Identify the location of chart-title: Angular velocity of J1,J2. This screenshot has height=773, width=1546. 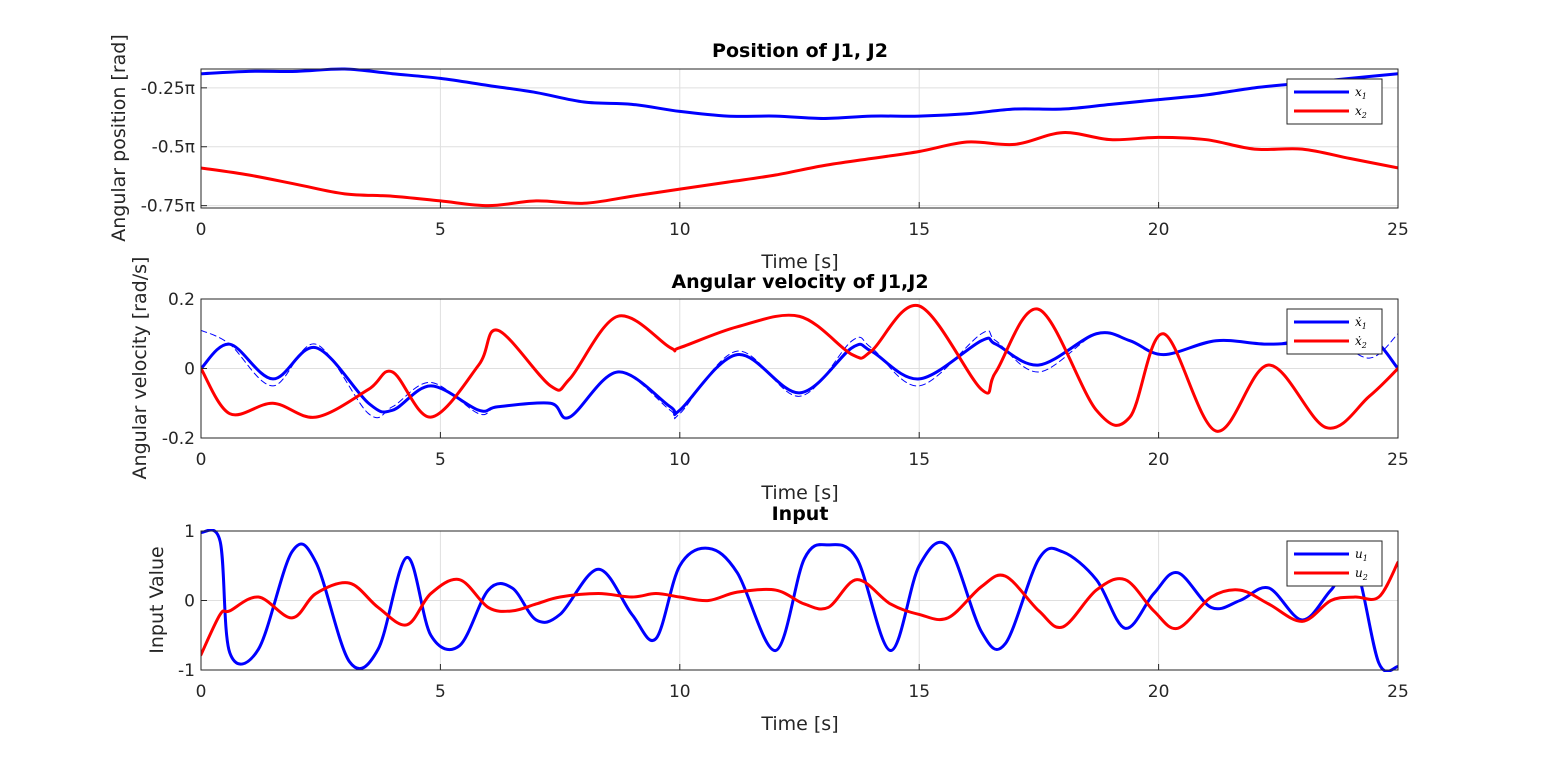
(799, 282).